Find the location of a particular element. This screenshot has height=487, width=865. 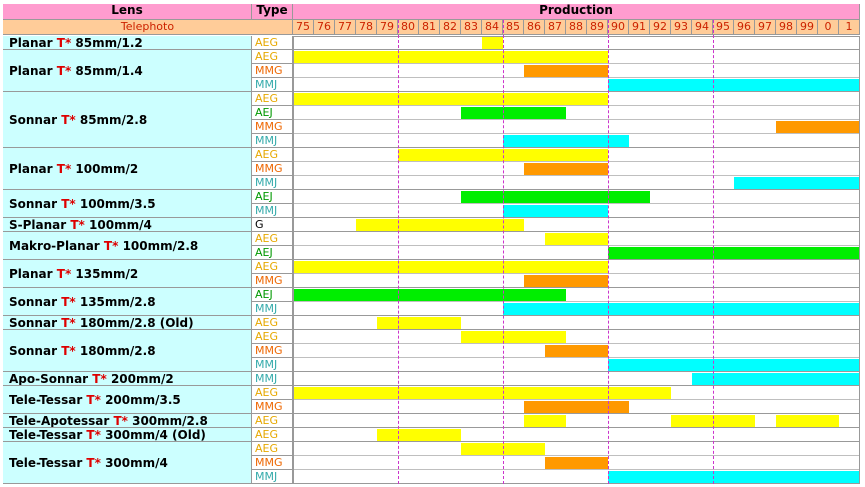

lens-spec: 100mm/3.5 is located at coordinates (117, 203).